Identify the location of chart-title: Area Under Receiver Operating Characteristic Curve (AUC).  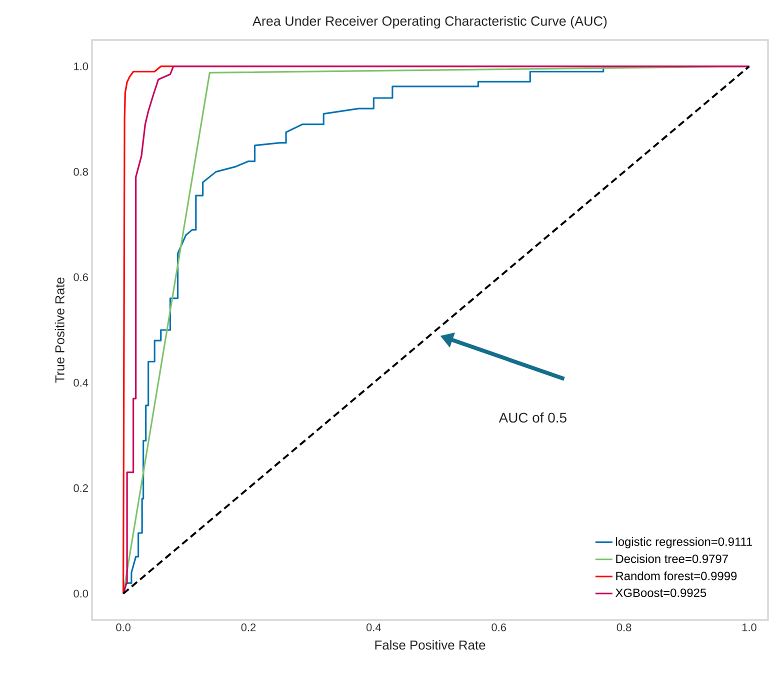
(429, 22).